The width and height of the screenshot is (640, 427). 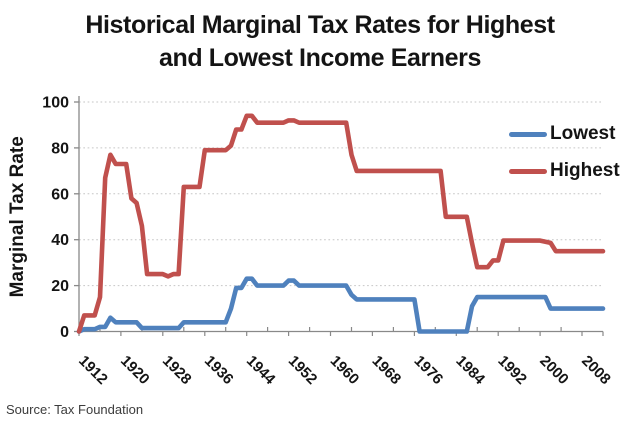 What do you see at coordinates (60, 286) in the screenshot?
I see `y-tick-label-20: 20` at bounding box center [60, 286].